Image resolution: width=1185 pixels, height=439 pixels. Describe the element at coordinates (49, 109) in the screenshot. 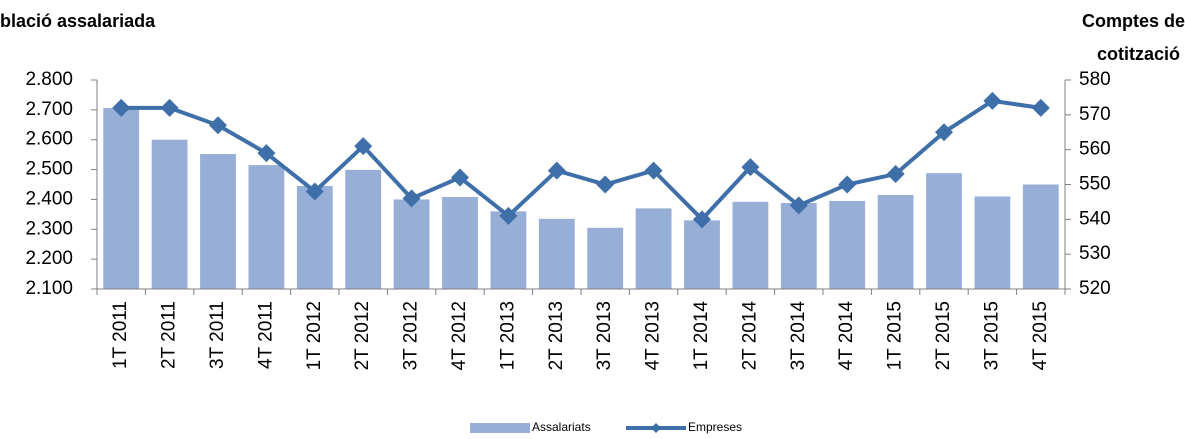

I see `y-tick-label: 2.700` at that location.